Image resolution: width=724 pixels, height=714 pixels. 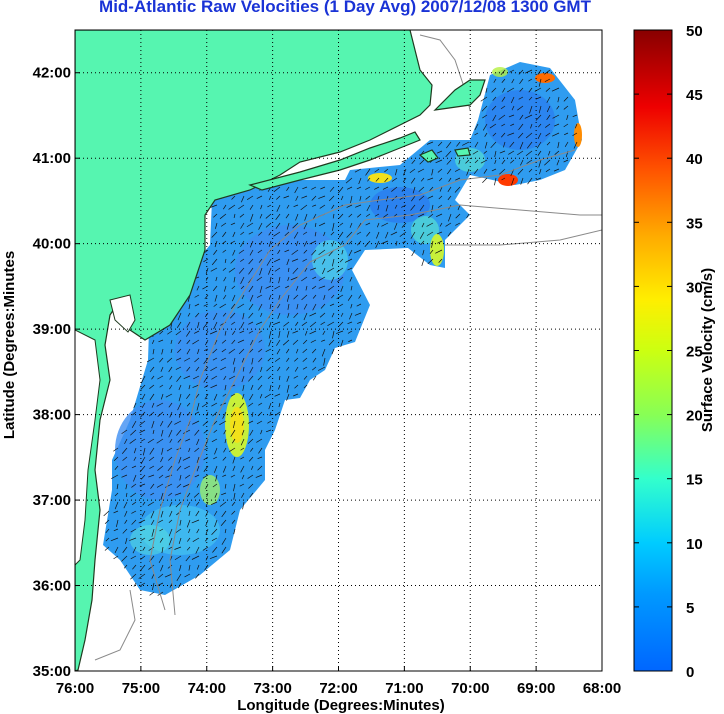 I want to click on y-tick-label: 38:00, so click(x=52, y=415).